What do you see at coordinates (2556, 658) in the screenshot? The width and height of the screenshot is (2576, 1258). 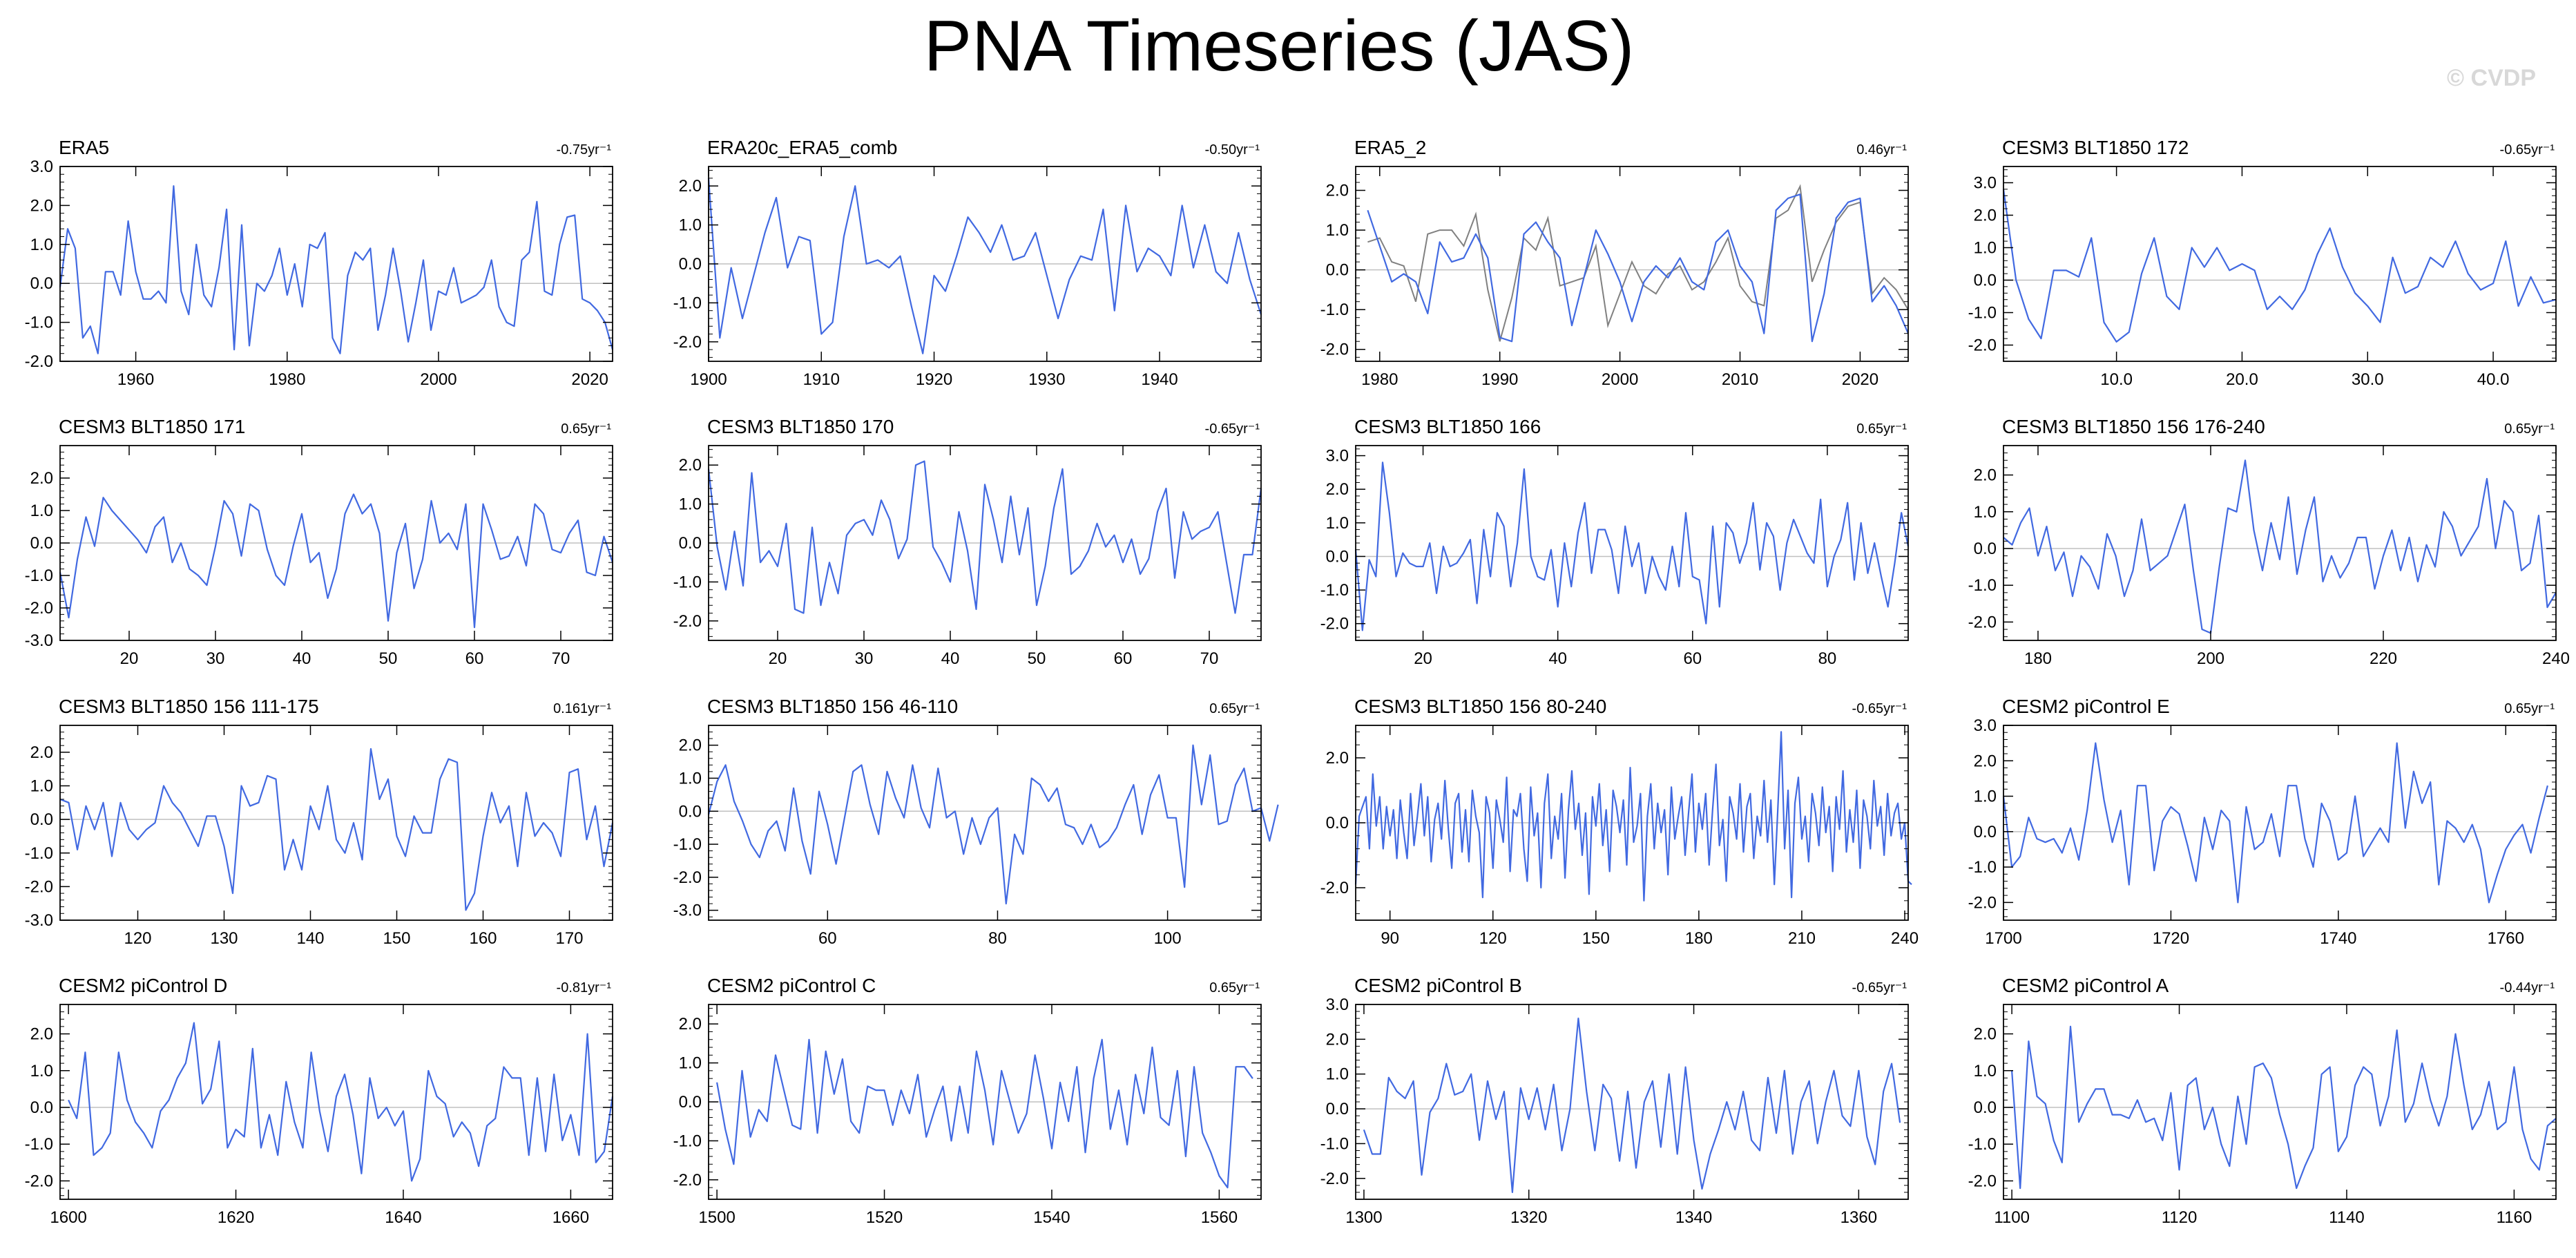 I see `x-tick-label: 240` at bounding box center [2556, 658].